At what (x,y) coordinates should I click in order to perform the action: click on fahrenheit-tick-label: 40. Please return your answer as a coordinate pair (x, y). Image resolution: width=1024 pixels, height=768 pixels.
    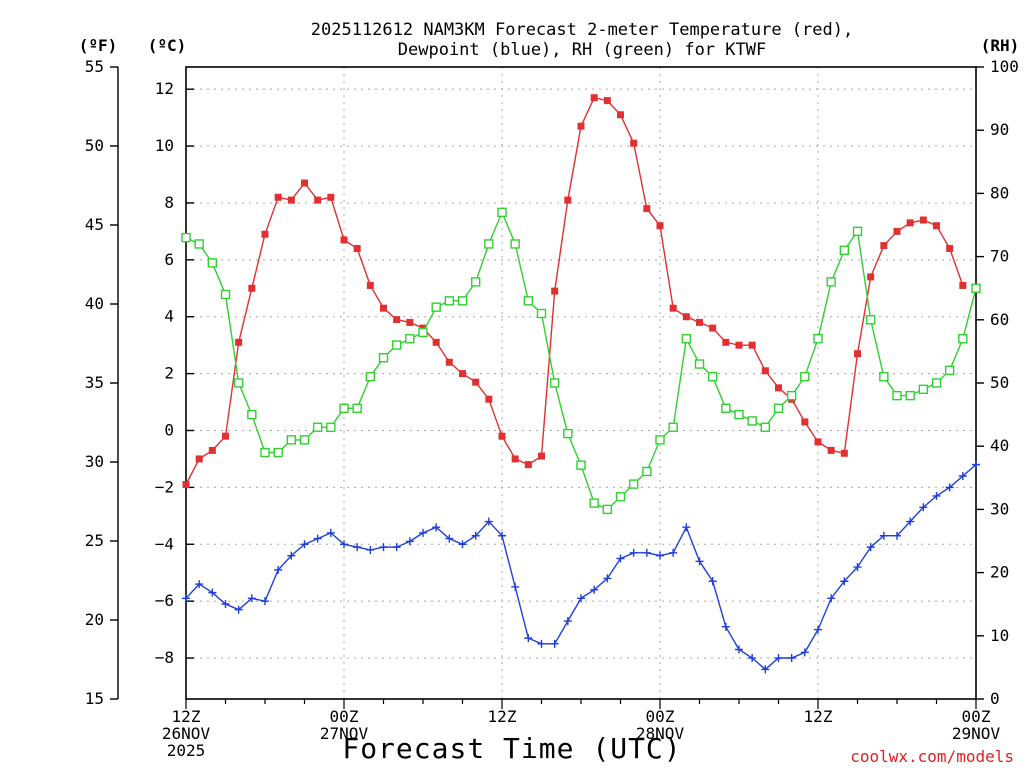
    Looking at the image, I should click on (94, 303).